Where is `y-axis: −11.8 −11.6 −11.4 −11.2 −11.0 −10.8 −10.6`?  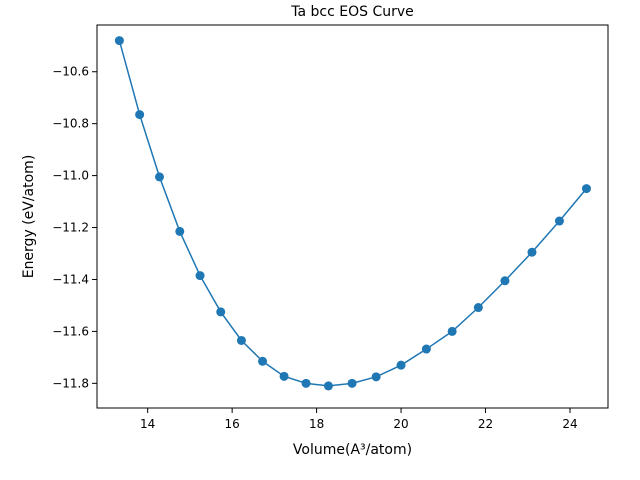 y-axis: −11.8 −11.6 −11.4 −11.2 −11.0 −10.8 −10.6 is located at coordinates (74, 227).